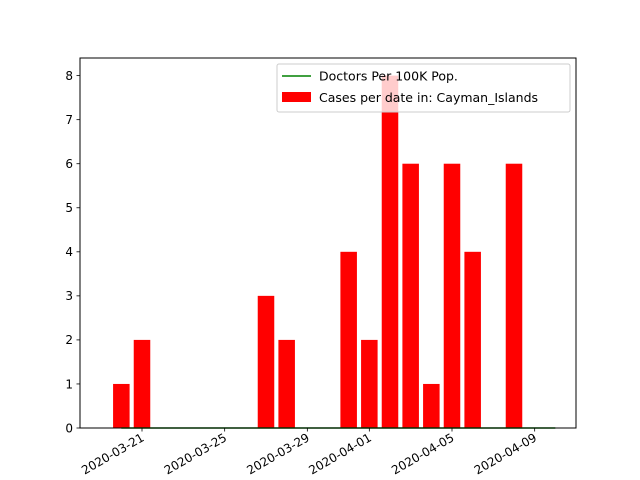  What do you see at coordinates (69, 120) in the screenshot?
I see `y-tick-label: 7` at bounding box center [69, 120].